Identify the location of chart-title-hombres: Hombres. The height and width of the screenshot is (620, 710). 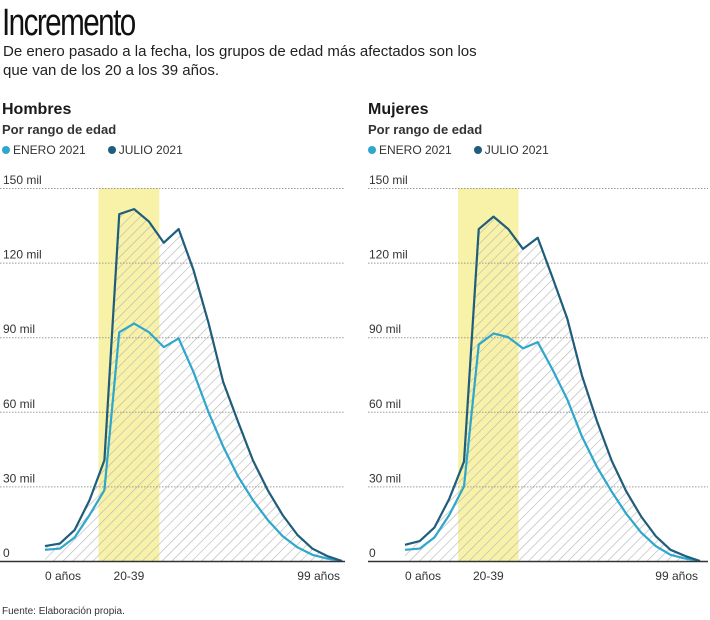
(37, 109).